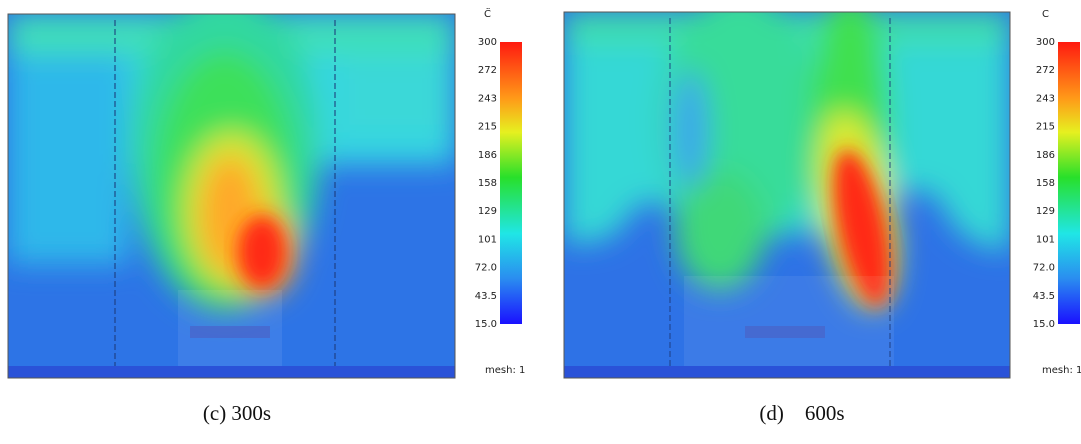 This screenshot has width=1081, height=444. I want to click on caption: (d) 600s, so click(801, 413).